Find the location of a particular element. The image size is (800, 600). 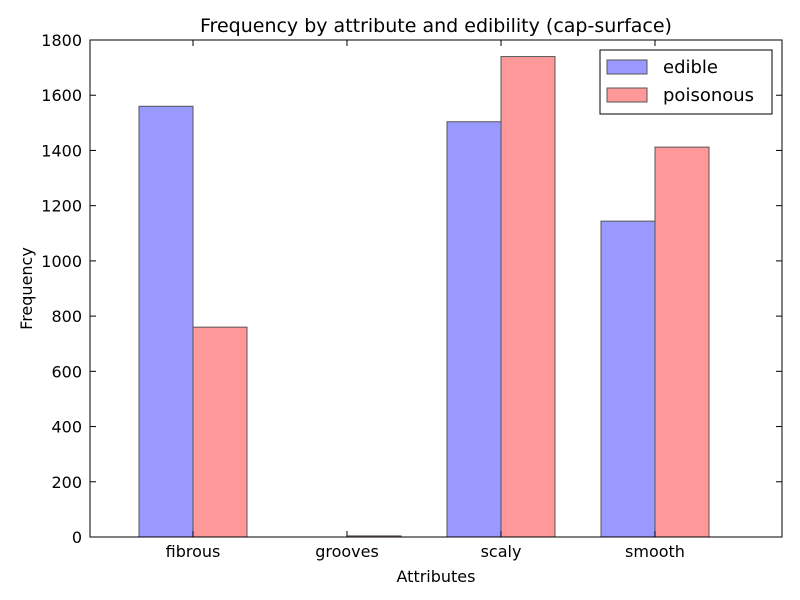

bar-poisonous-scaly is located at coordinates (528, 297).